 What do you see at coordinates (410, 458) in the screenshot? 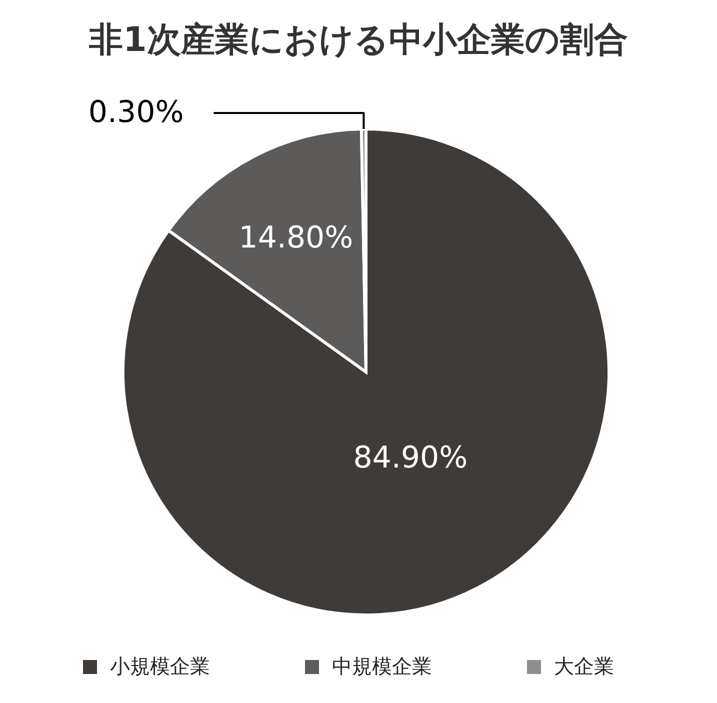
I see `data-label: 84.90%` at bounding box center [410, 458].